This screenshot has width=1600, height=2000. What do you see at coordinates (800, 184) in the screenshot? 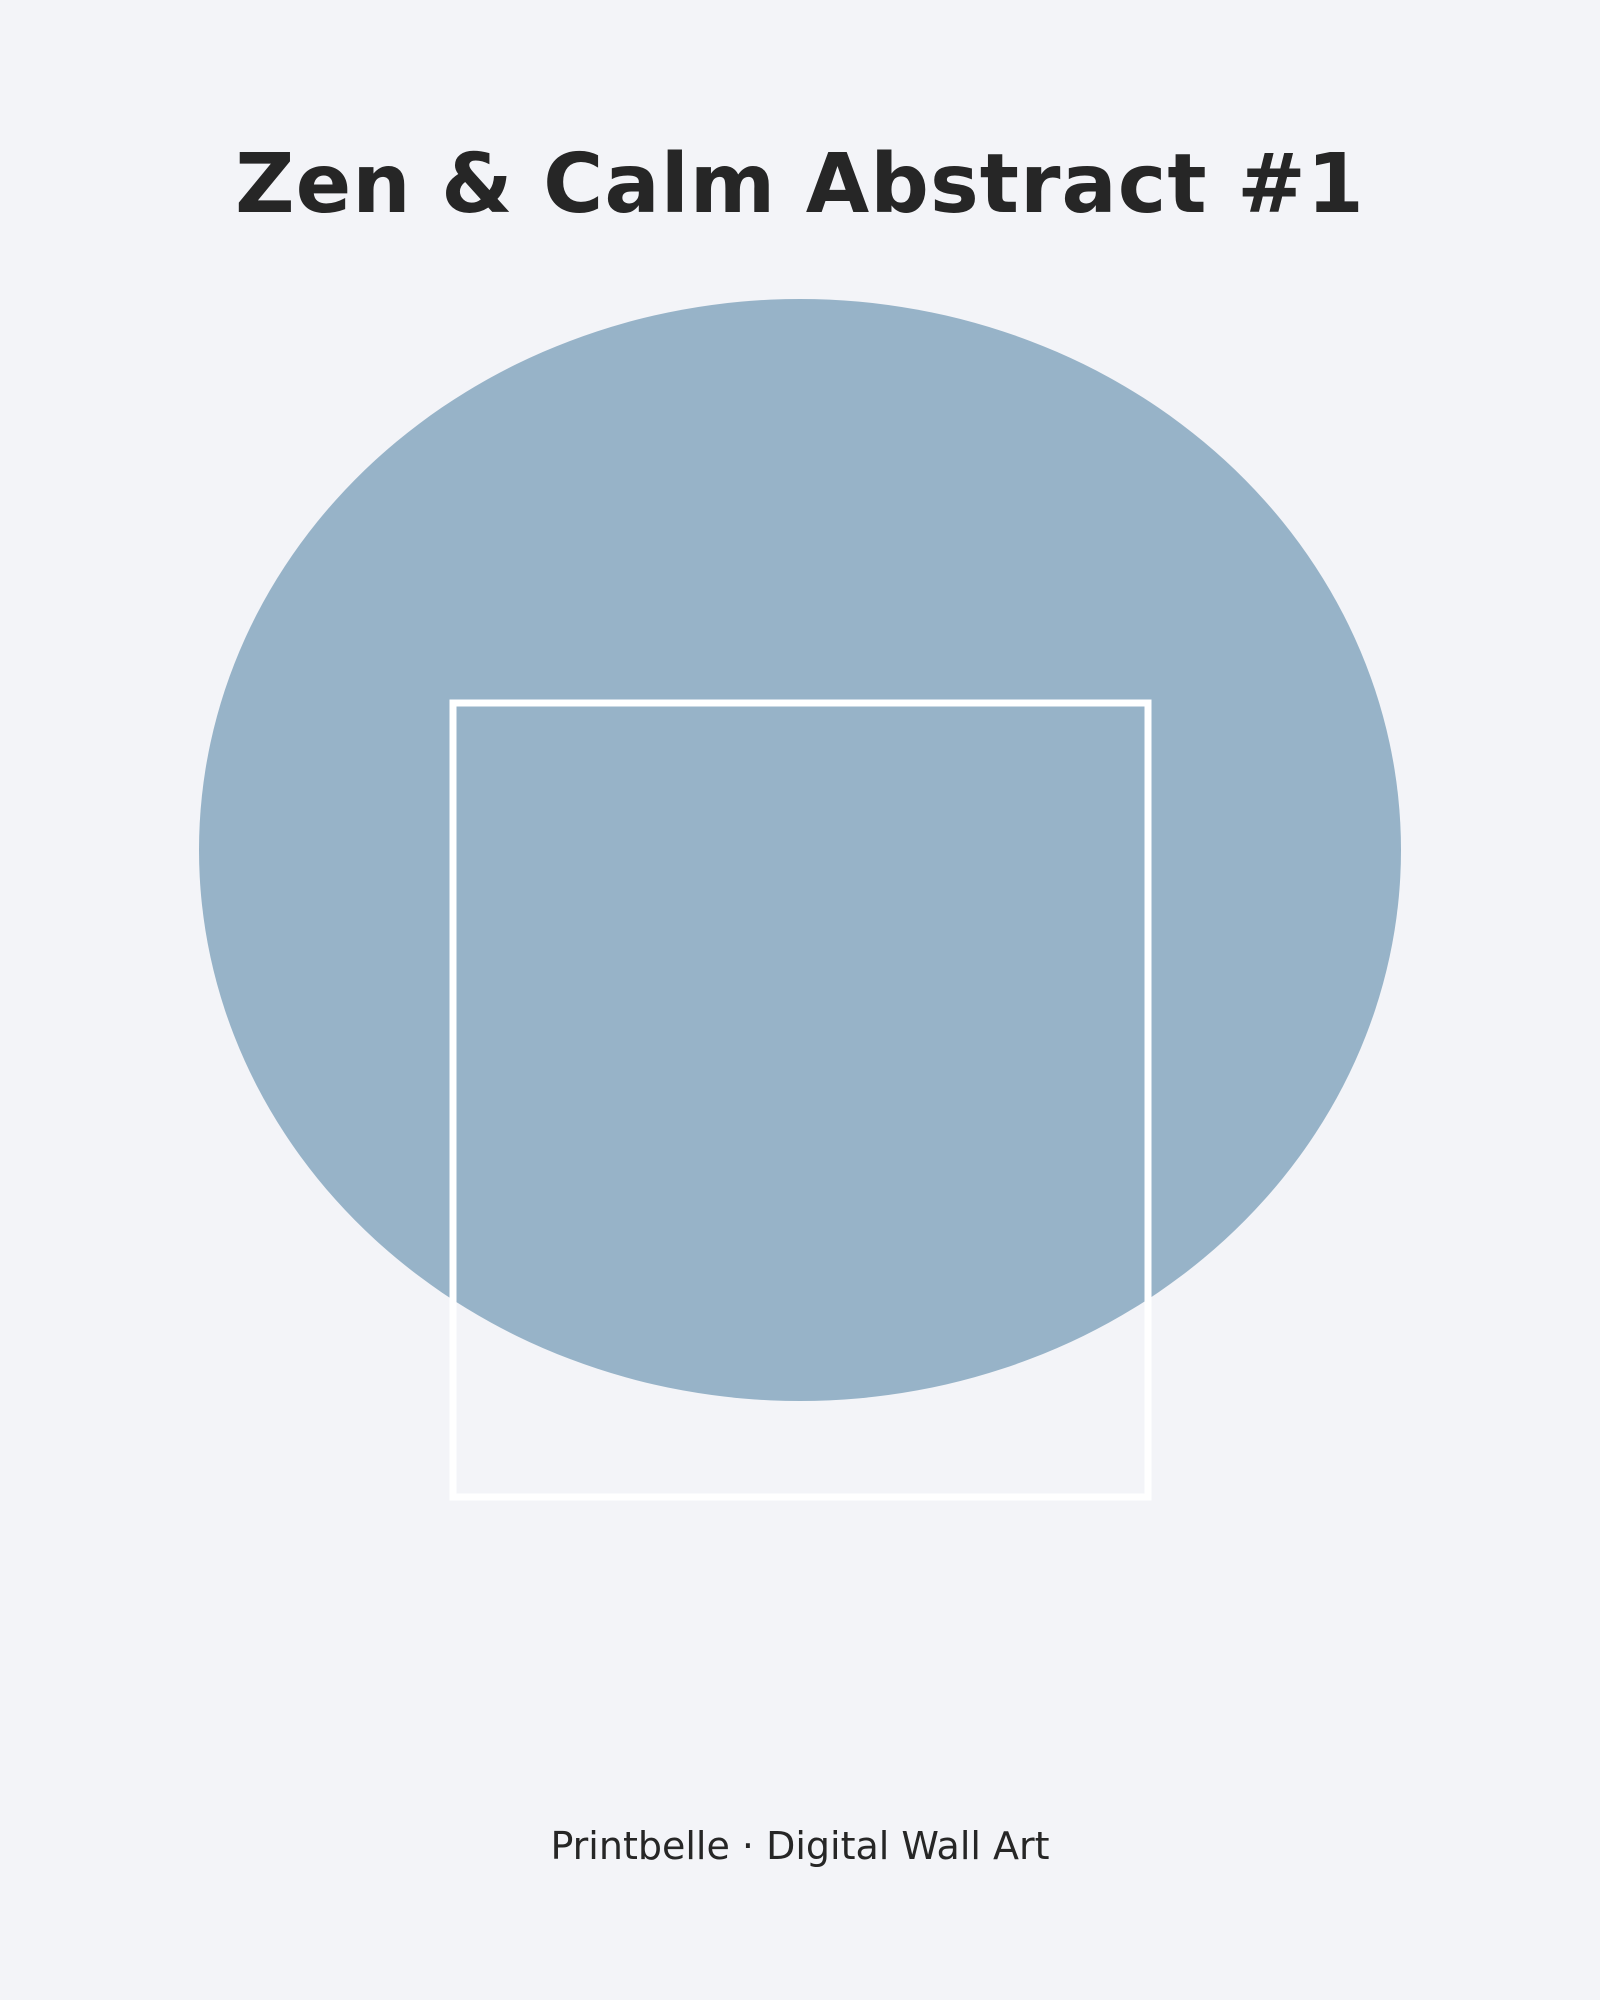
I see `poster-title: Zen & Calm Abstract #1` at bounding box center [800, 184].